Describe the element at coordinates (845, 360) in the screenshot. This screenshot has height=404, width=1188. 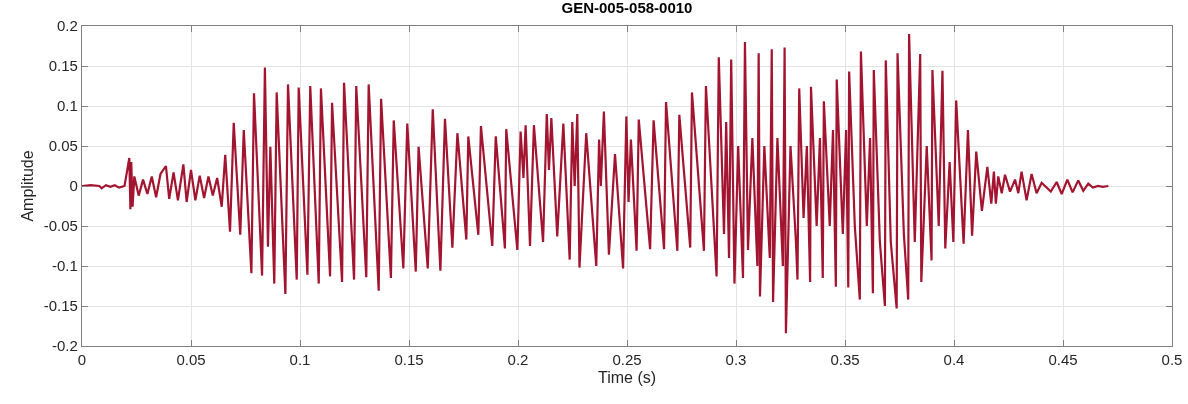
I see `x-tick-label: 0.35` at that location.